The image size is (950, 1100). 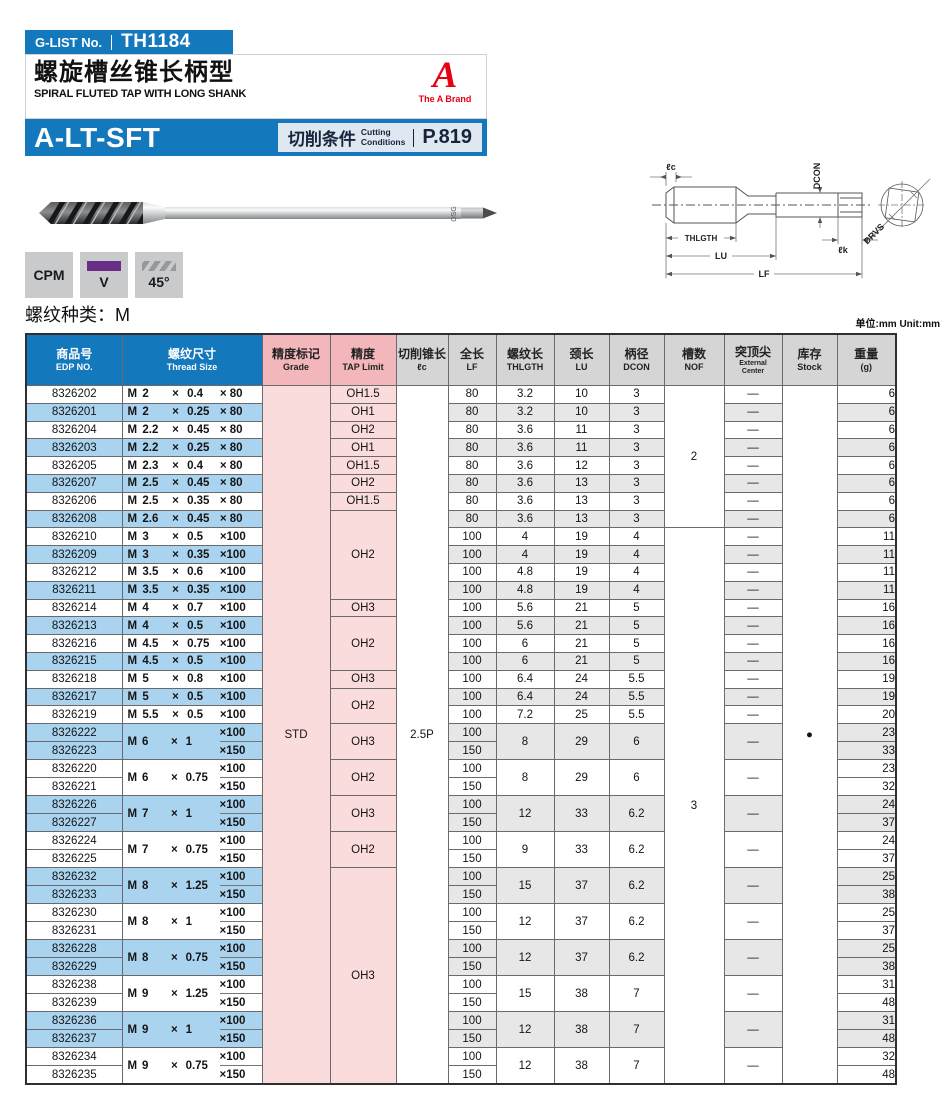 What do you see at coordinates (581, 359) in the screenshot?
I see `col-header-lu: 颈长 LU` at bounding box center [581, 359].